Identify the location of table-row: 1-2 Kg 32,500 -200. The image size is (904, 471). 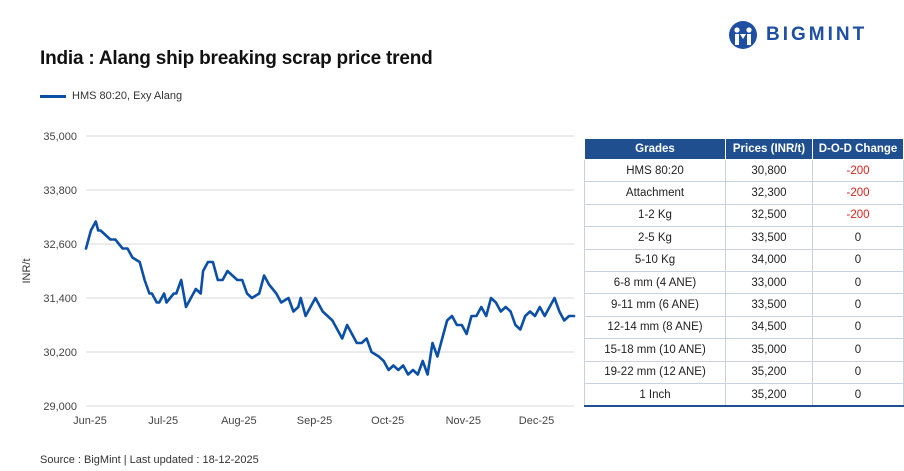
(744, 216).